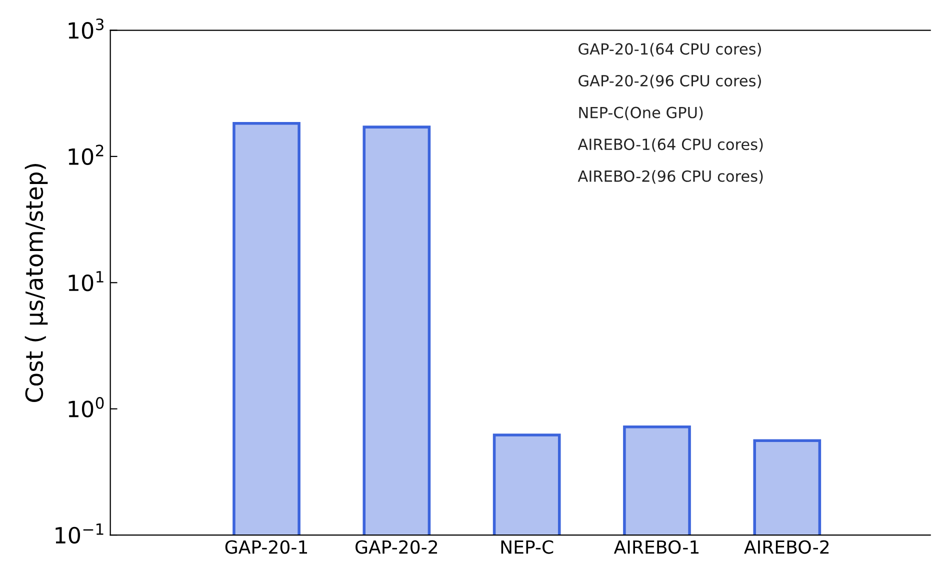 The image size is (935, 571). What do you see at coordinates (397, 547) in the screenshot?
I see `x-tick-label: GAP-20-2` at bounding box center [397, 547].